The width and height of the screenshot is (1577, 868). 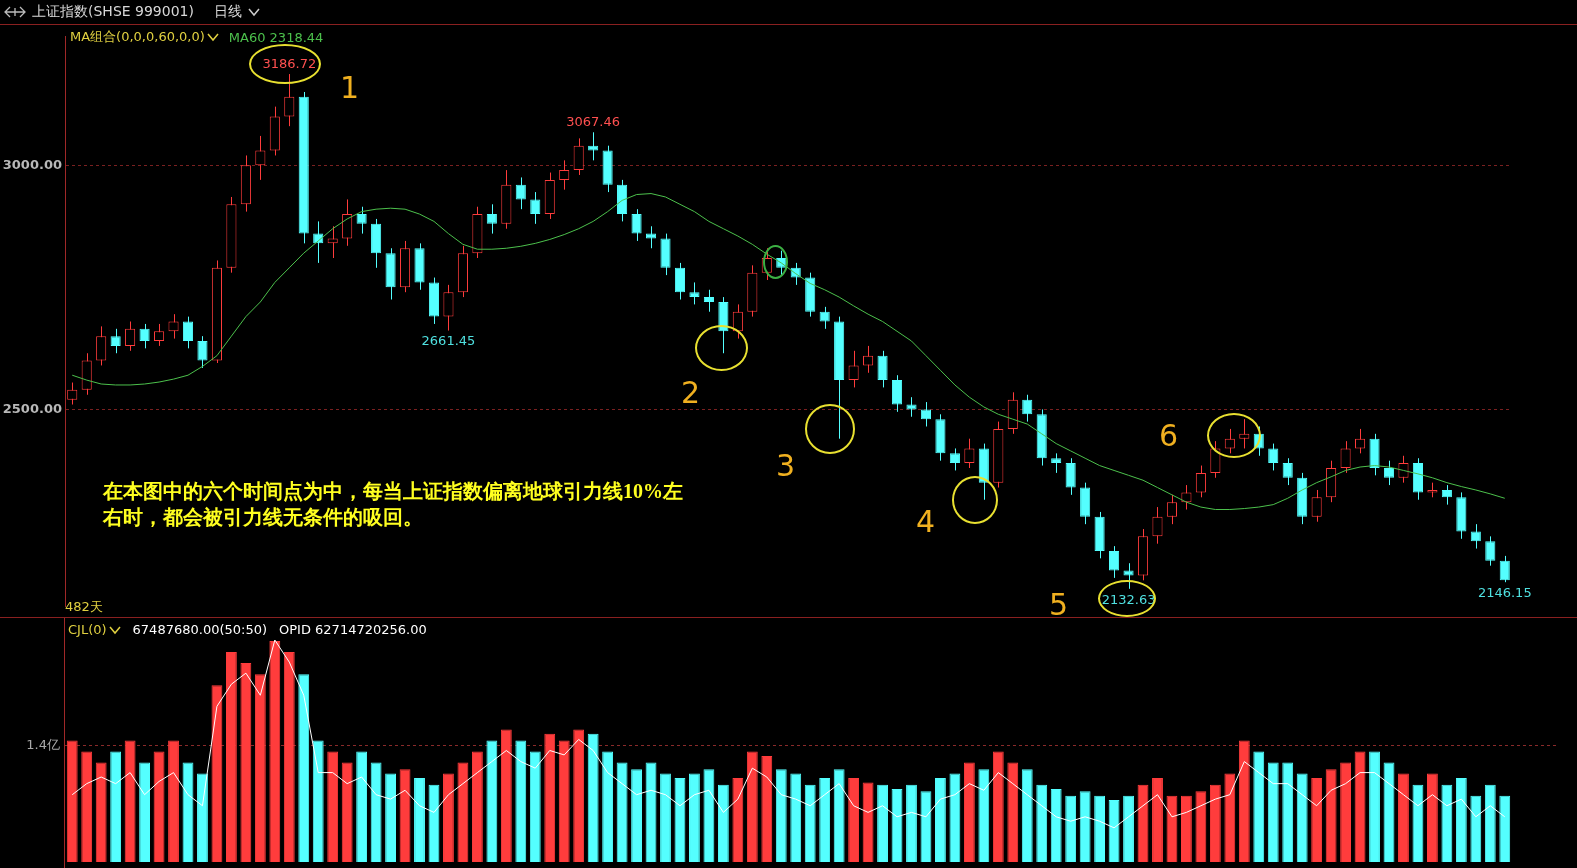 I want to click on annotation: 3067.46, so click(x=593, y=122).